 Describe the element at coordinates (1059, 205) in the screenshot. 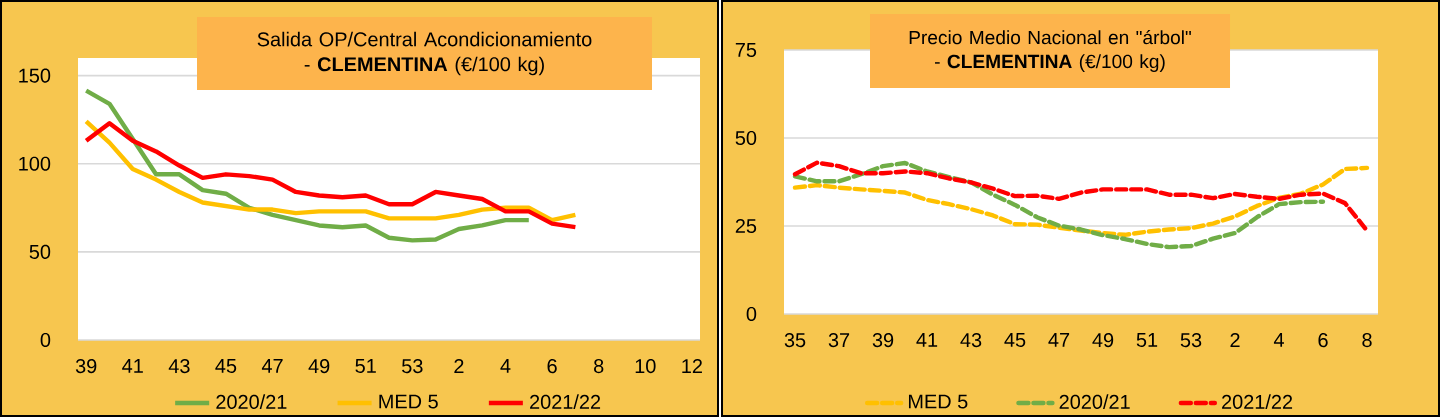

I see `line-series` at that location.